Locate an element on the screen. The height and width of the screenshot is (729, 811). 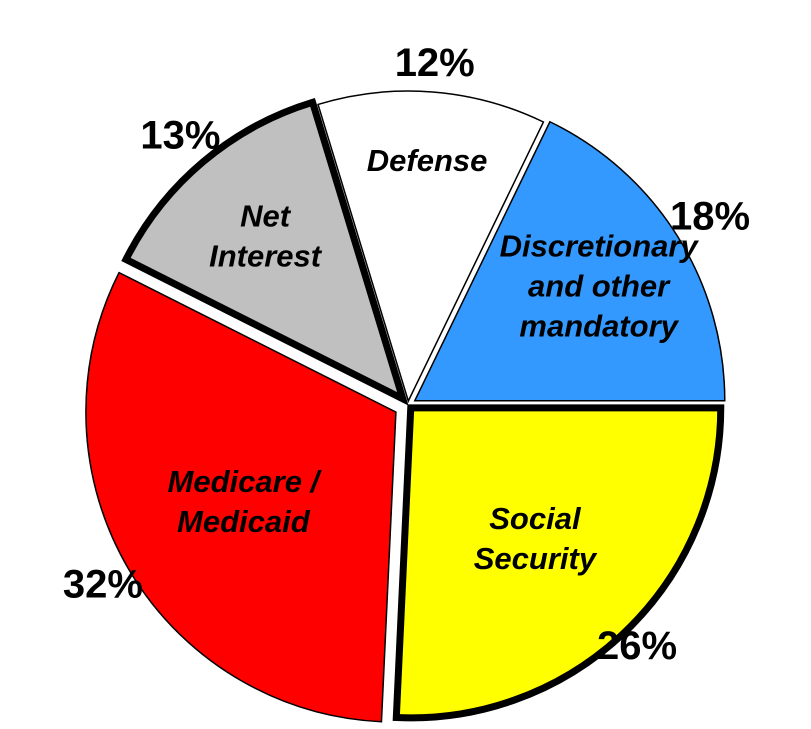
slice-label: Medicare / Medicaid is located at coordinates (245, 501).